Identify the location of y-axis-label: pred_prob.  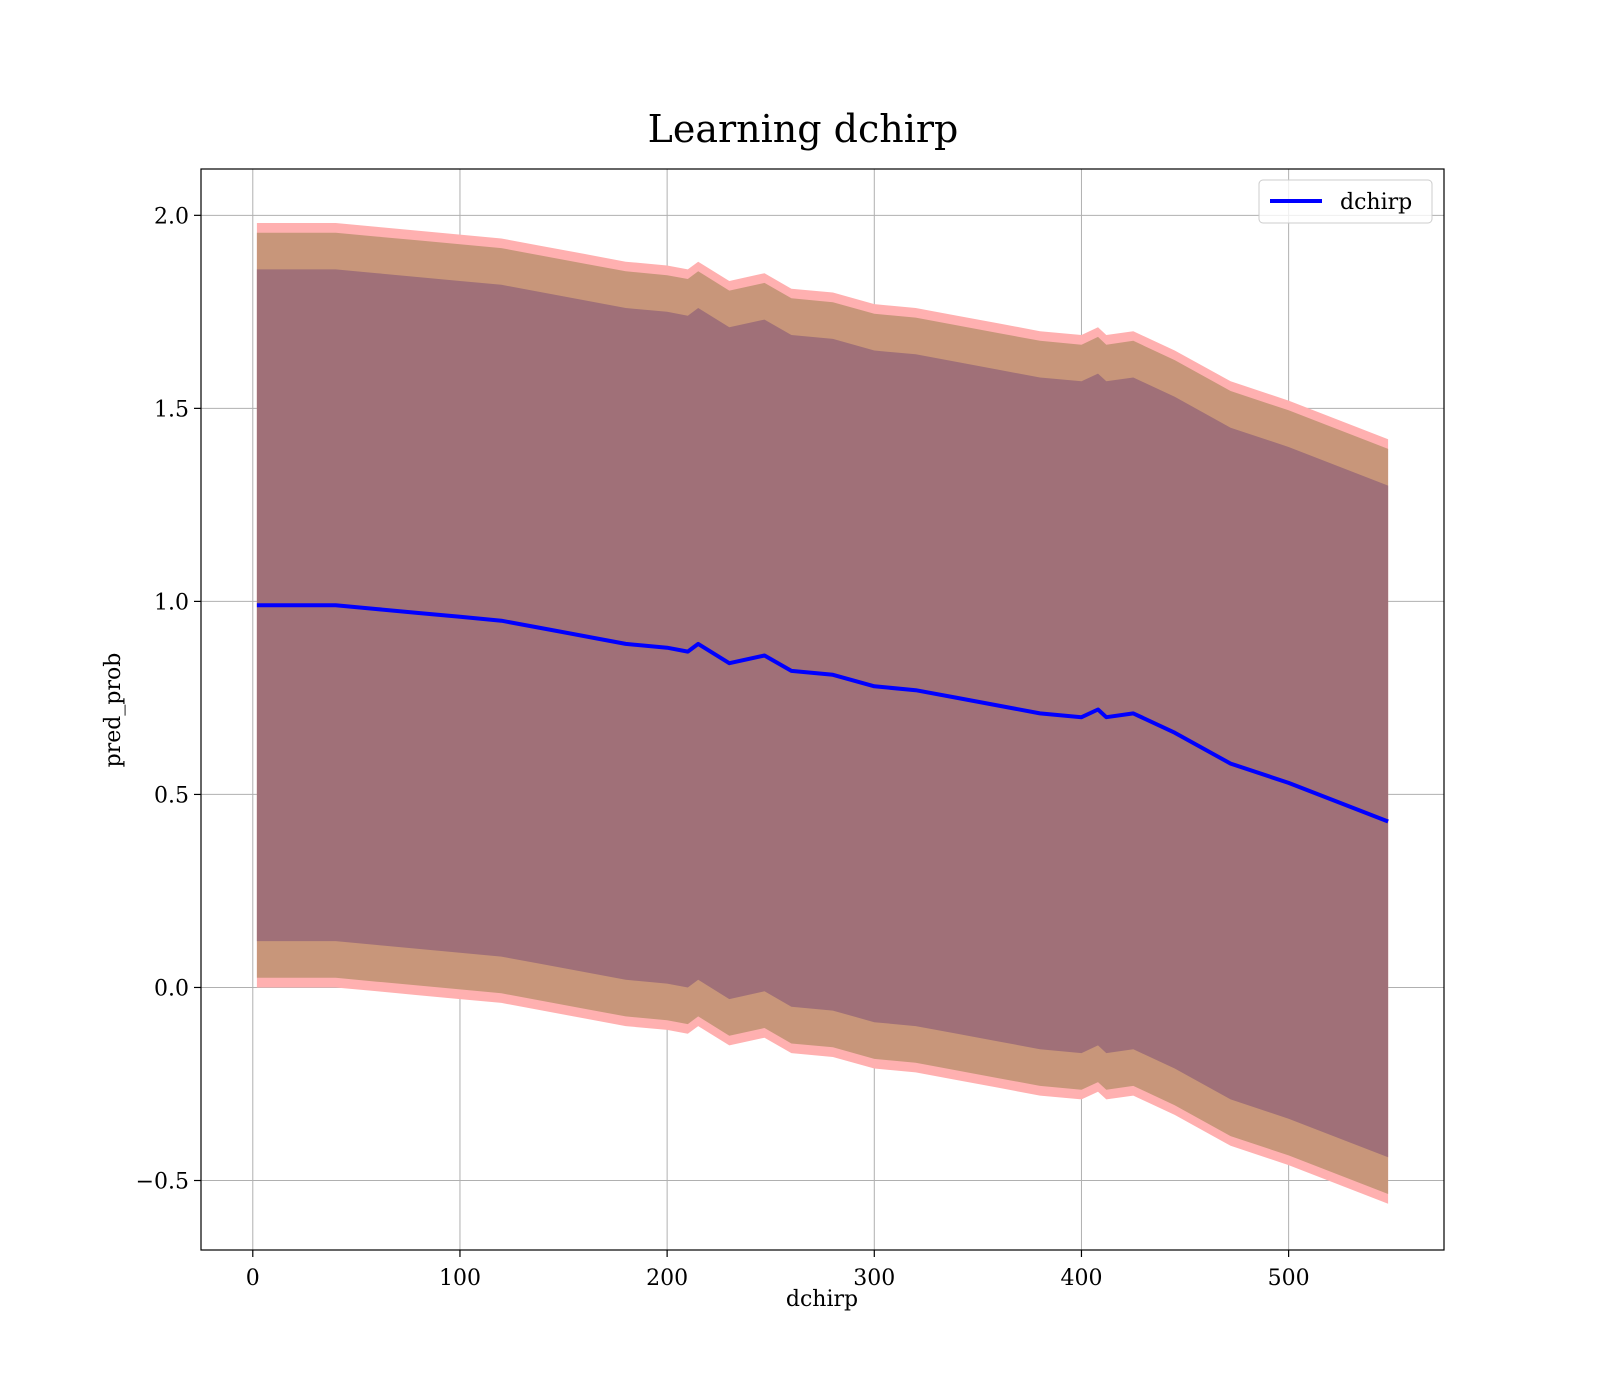
(113, 710).